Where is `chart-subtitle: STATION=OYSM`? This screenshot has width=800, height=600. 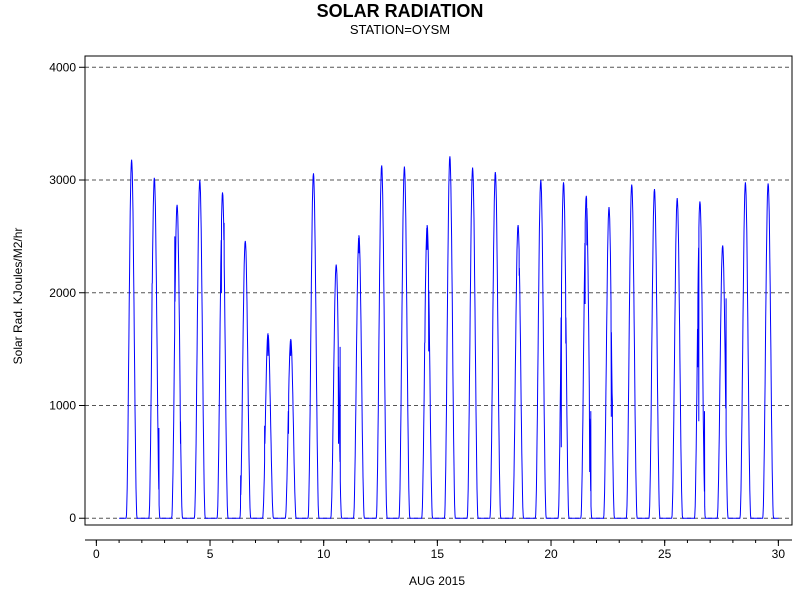 chart-subtitle: STATION=OYSM is located at coordinates (400, 29).